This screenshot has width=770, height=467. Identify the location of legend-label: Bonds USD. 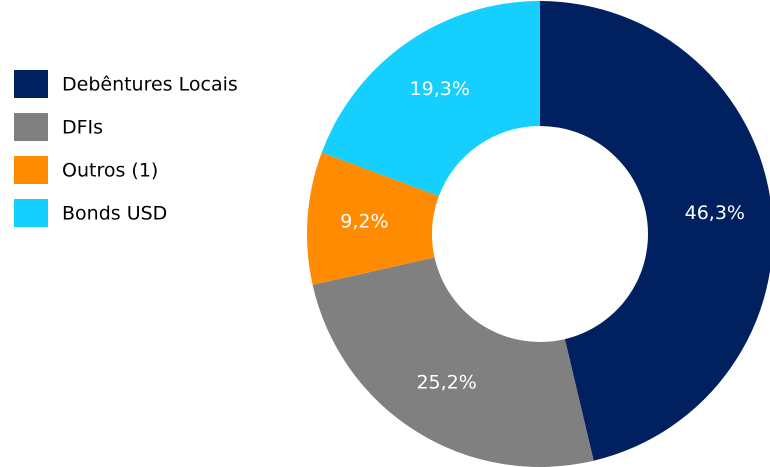
(114, 214).